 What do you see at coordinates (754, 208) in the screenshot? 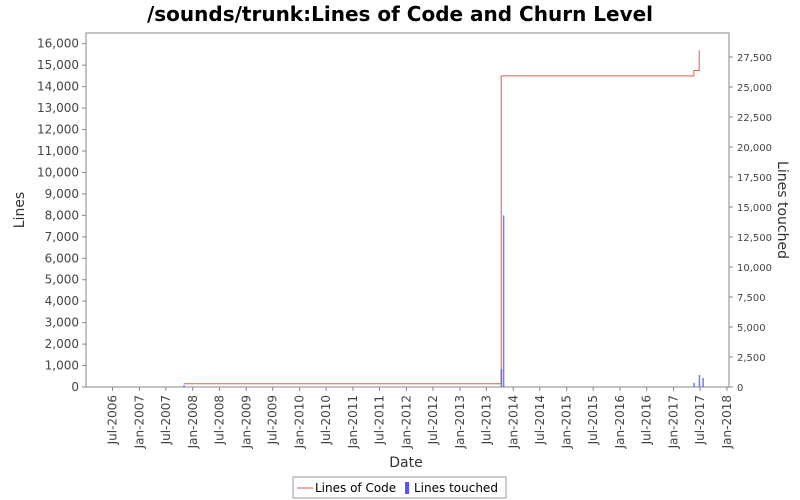
I see `y2-tick-label: 15,000` at bounding box center [754, 208].